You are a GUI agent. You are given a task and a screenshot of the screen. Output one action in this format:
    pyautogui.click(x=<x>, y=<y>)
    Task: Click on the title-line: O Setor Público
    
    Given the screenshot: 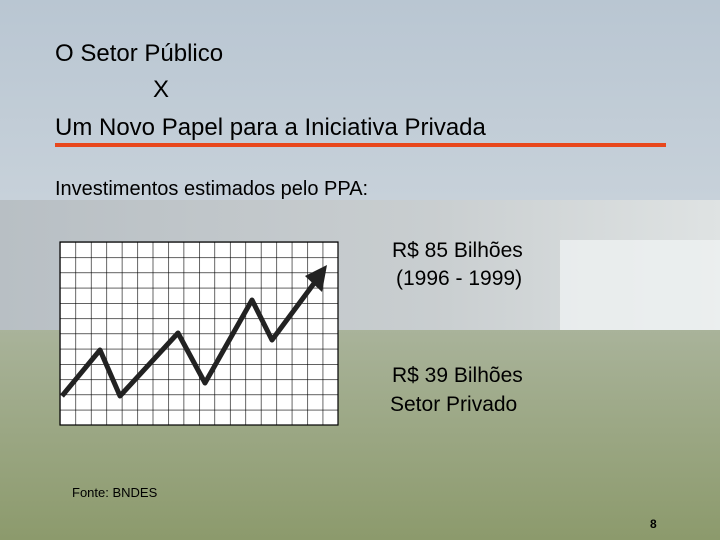 What is the action you would take?
    pyautogui.click(x=139, y=53)
    